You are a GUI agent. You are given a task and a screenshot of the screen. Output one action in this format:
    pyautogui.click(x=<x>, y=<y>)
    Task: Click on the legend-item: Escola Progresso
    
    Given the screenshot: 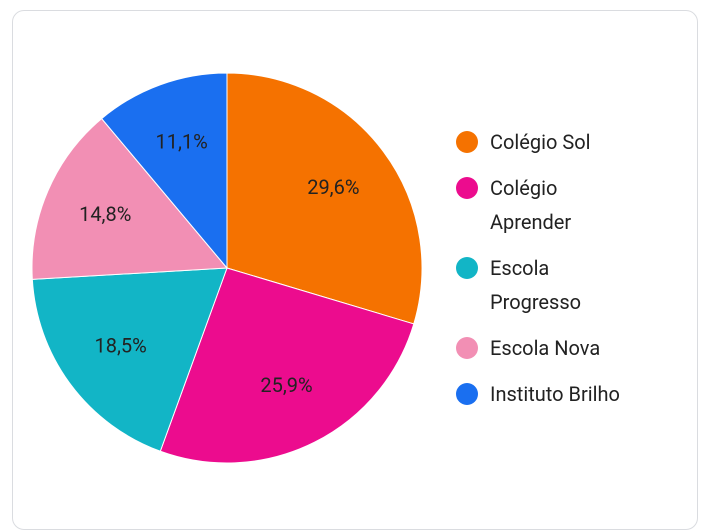 What is the action you would take?
    pyautogui.click(x=545, y=285)
    